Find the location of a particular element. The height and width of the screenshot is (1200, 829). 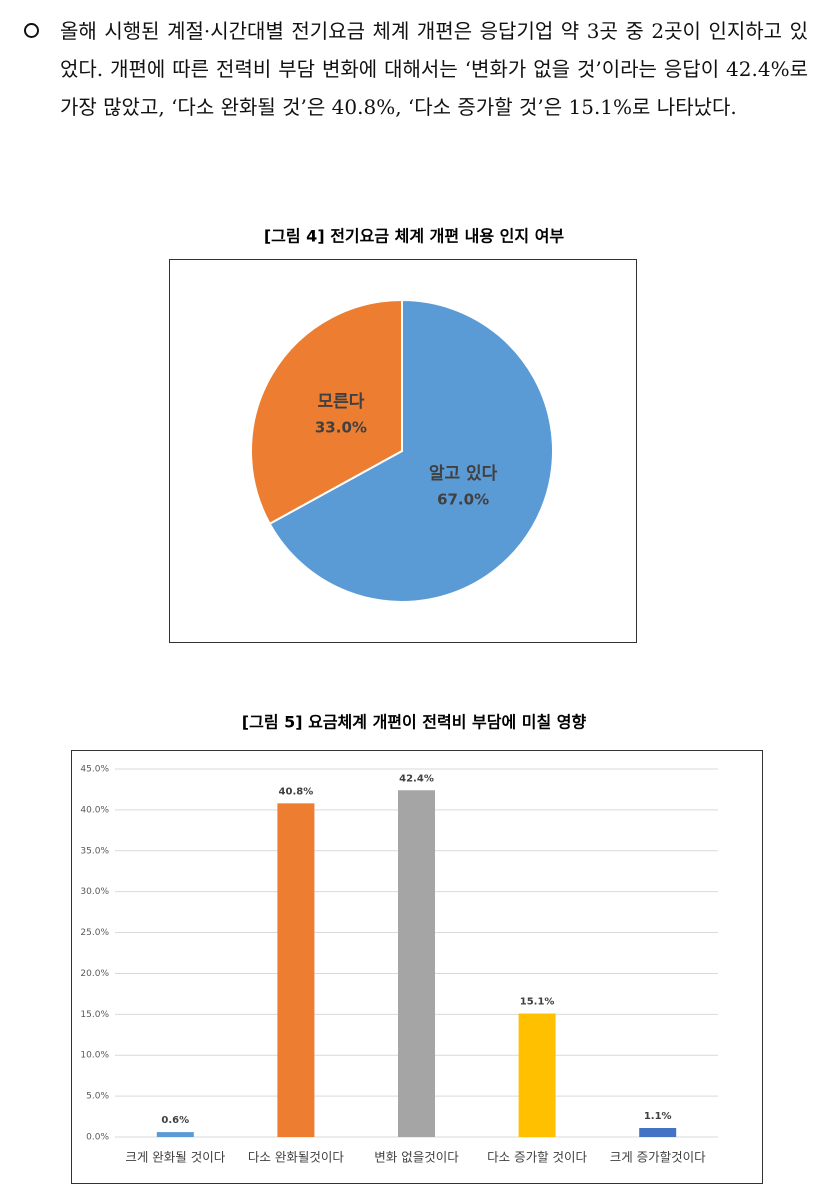

y-tick-label: 45.0% is located at coordinates (94, 770).